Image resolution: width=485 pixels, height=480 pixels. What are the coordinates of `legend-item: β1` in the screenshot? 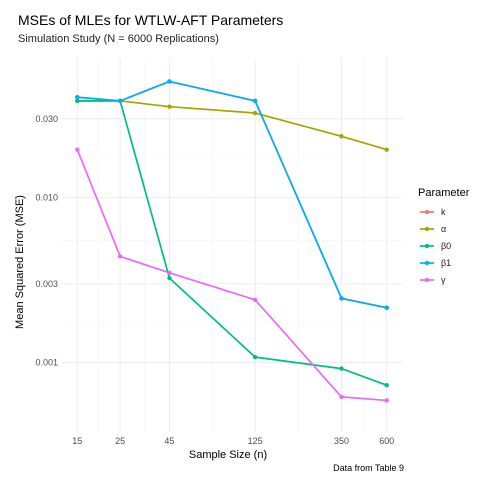 It's located at (435, 263).